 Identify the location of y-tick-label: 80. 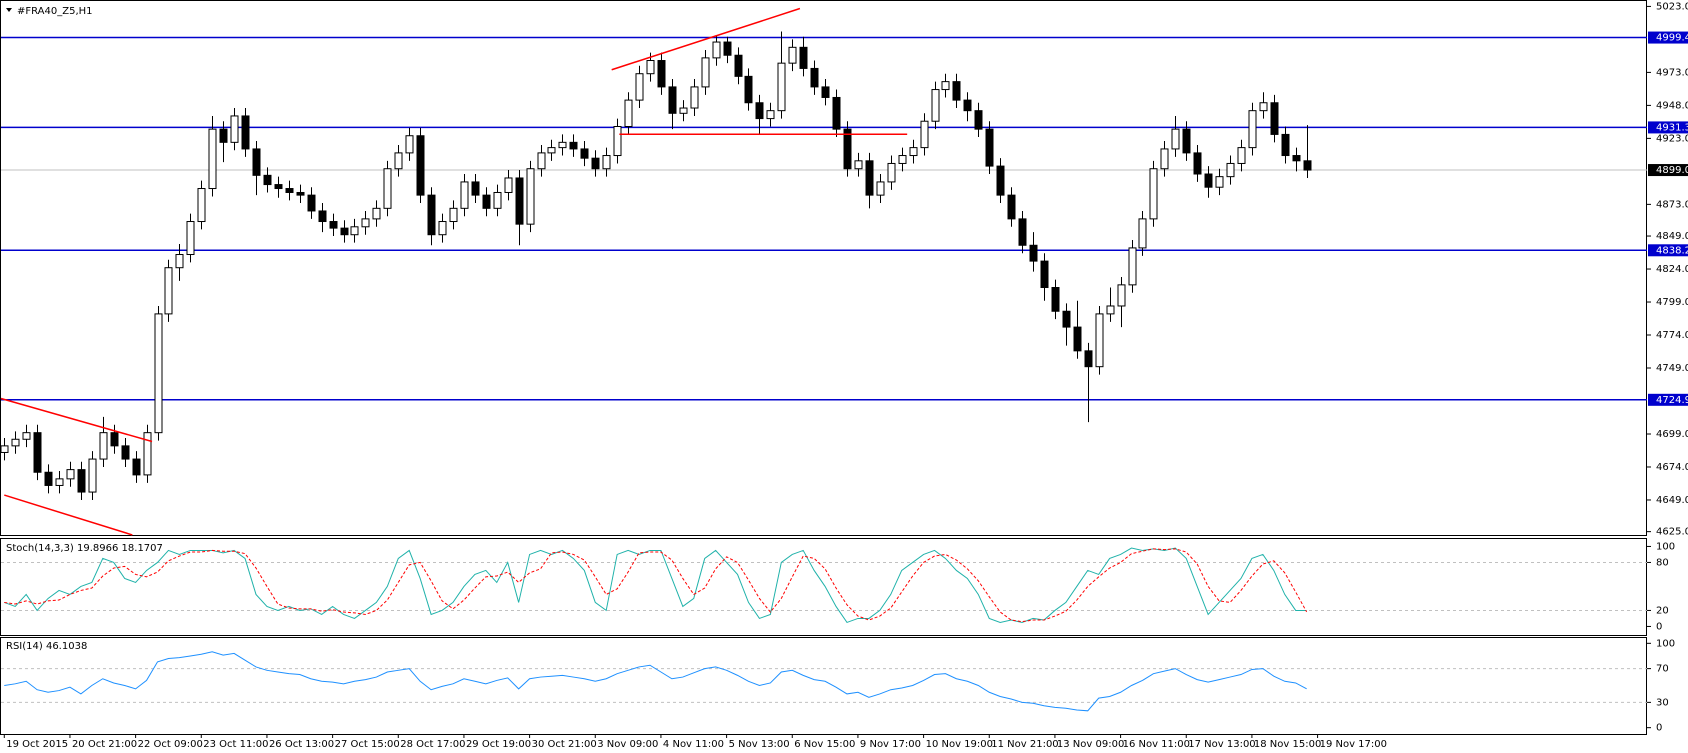
(1662, 562).